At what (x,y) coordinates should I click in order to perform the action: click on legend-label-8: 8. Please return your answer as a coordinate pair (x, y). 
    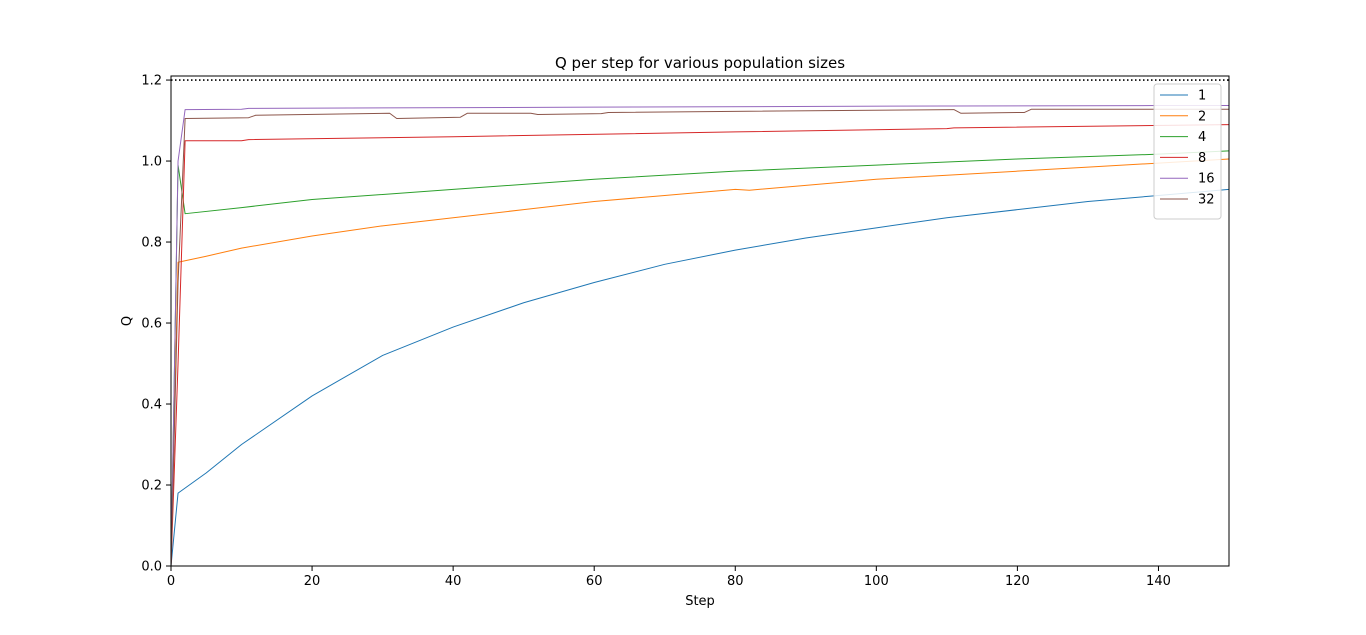
    Looking at the image, I should click on (1202, 158).